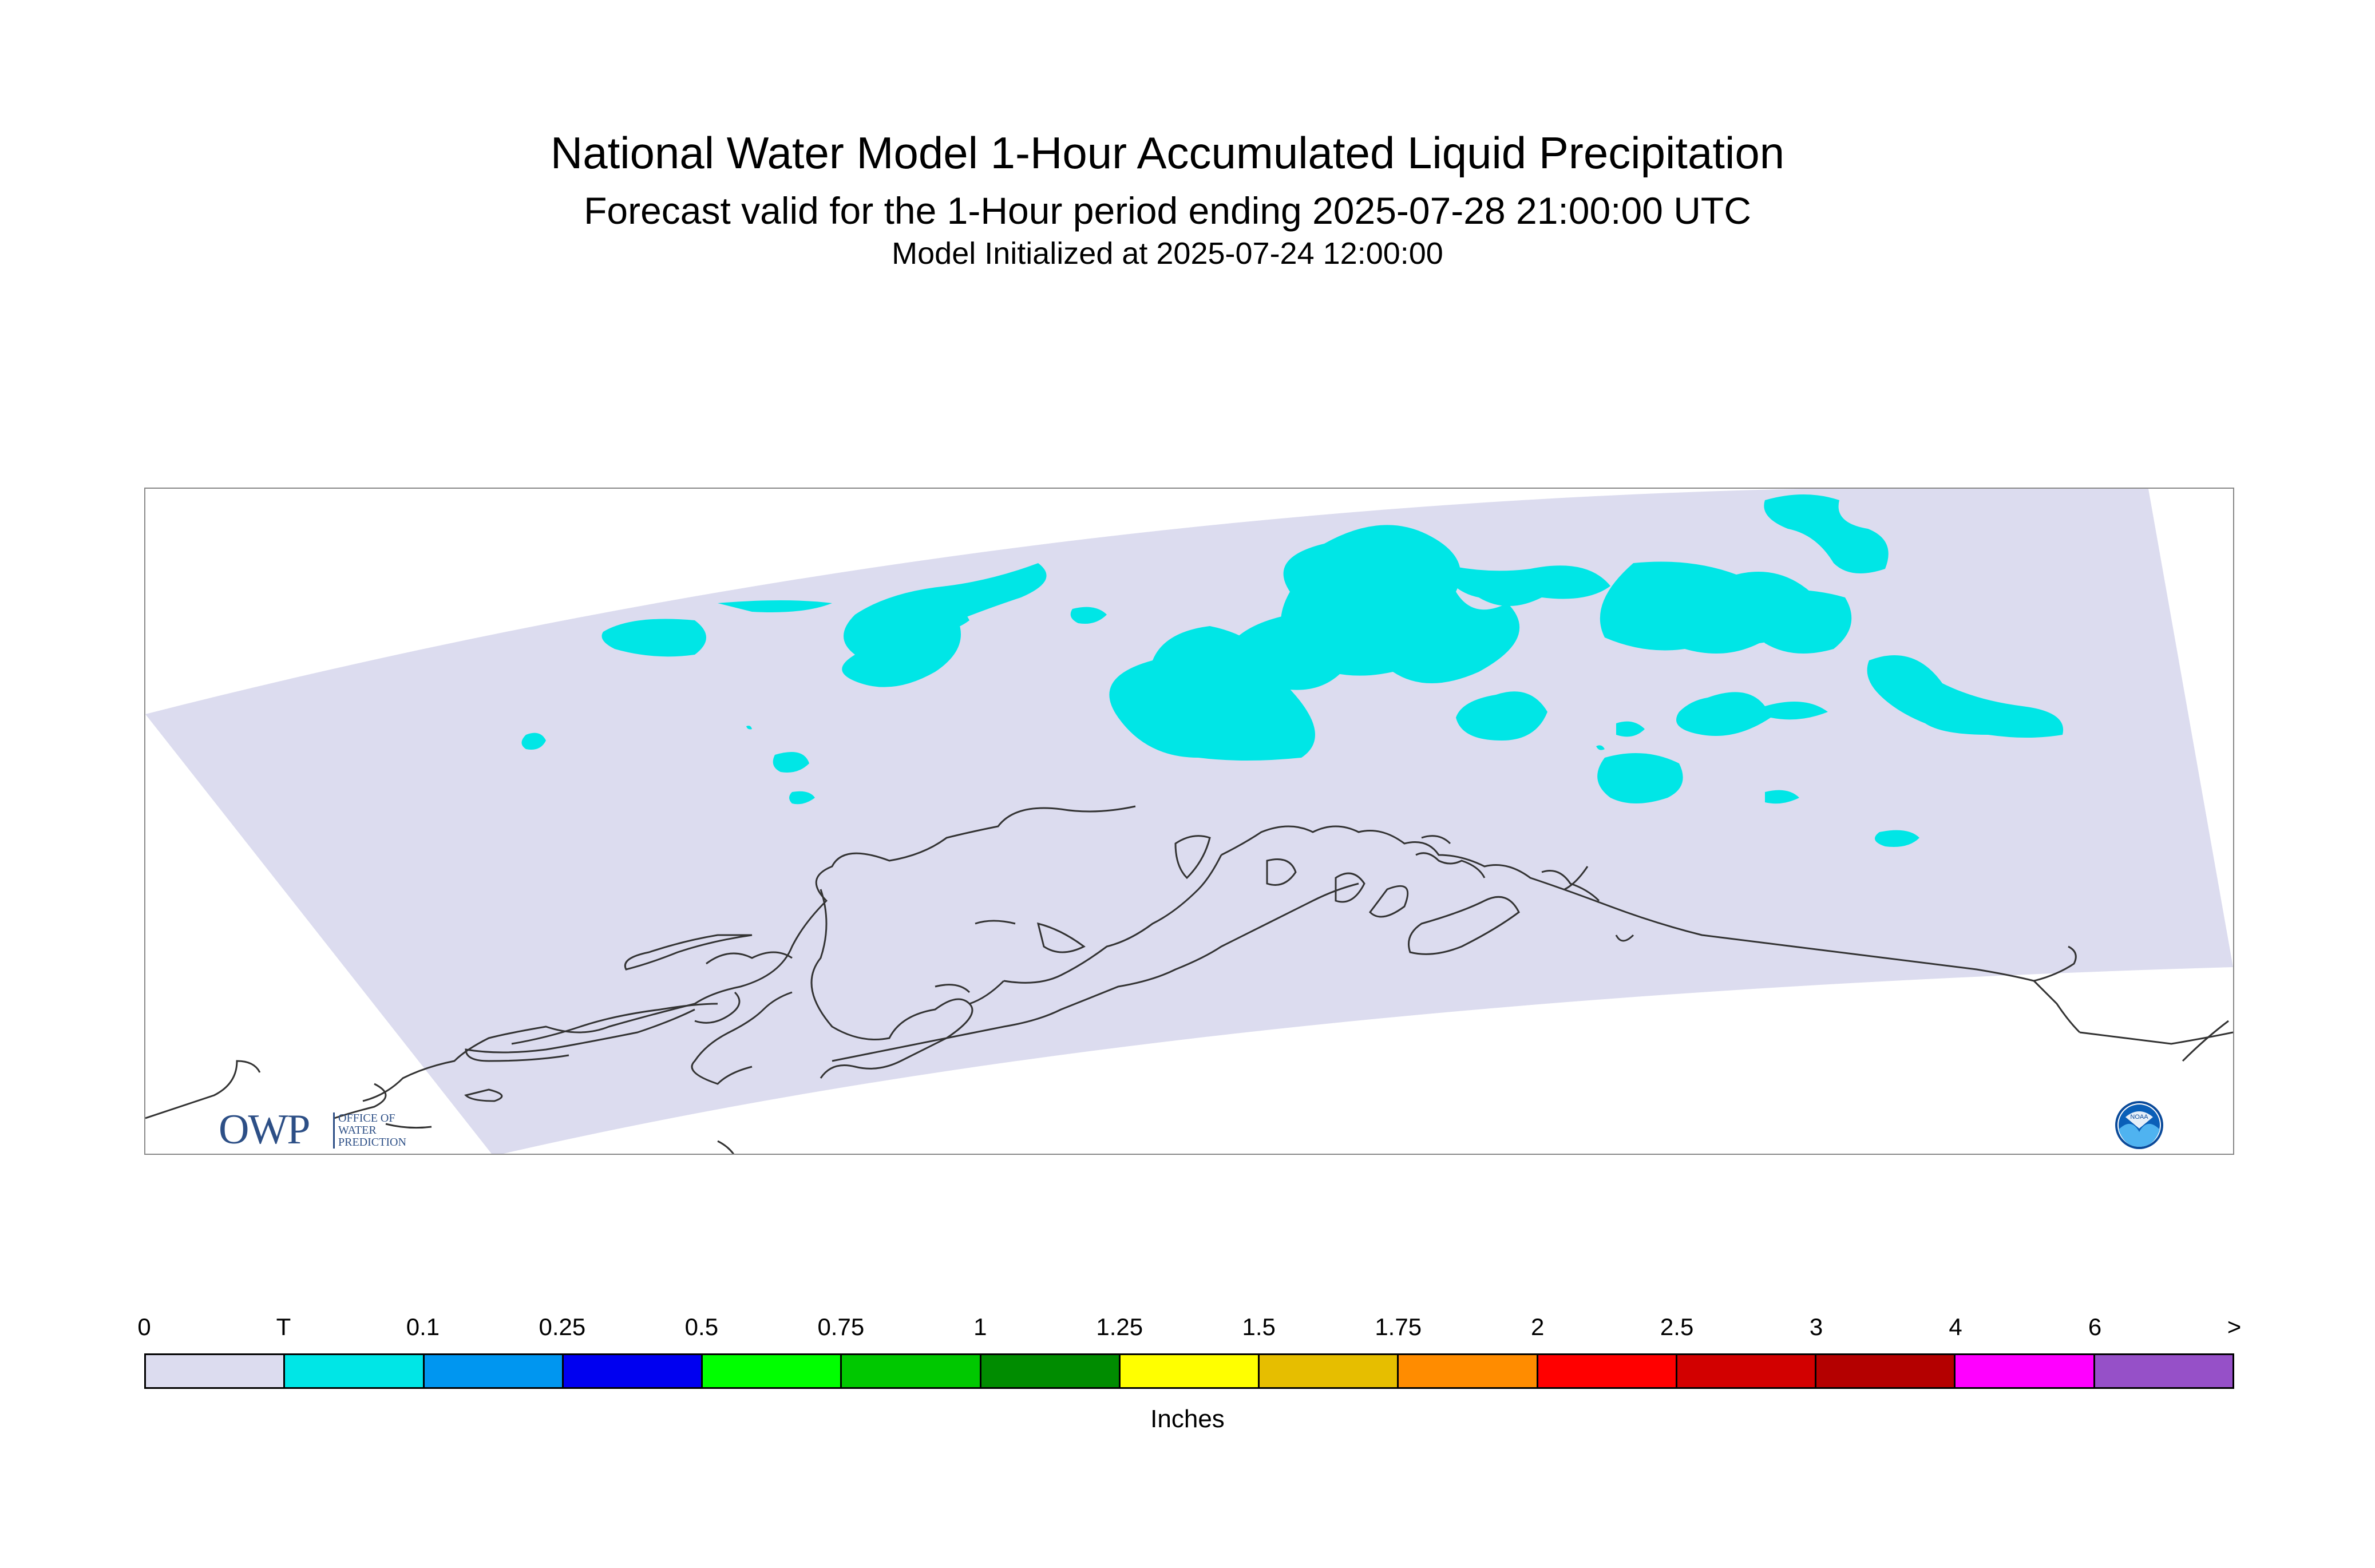 The width and height of the screenshot is (2375, 1568). I want to click on precipitation-areas, so click(1292, 670).